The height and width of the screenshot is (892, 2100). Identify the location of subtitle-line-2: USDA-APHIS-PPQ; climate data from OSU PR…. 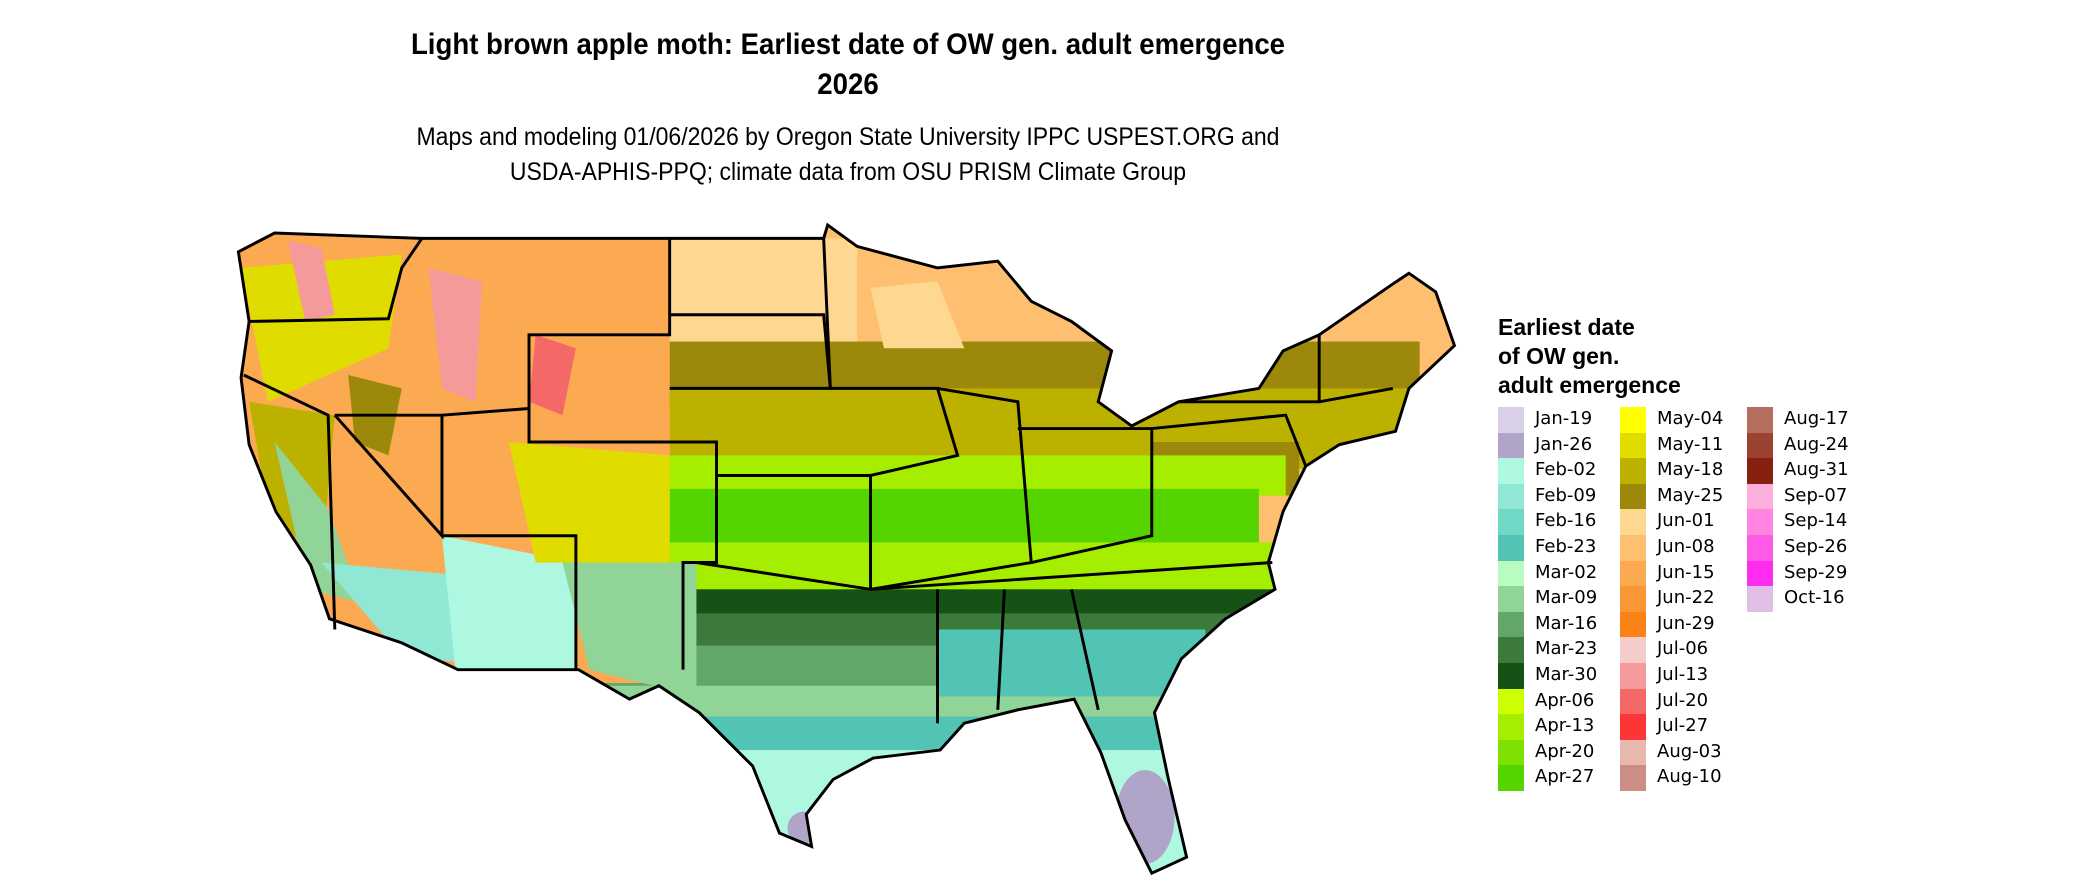
(848, 172).